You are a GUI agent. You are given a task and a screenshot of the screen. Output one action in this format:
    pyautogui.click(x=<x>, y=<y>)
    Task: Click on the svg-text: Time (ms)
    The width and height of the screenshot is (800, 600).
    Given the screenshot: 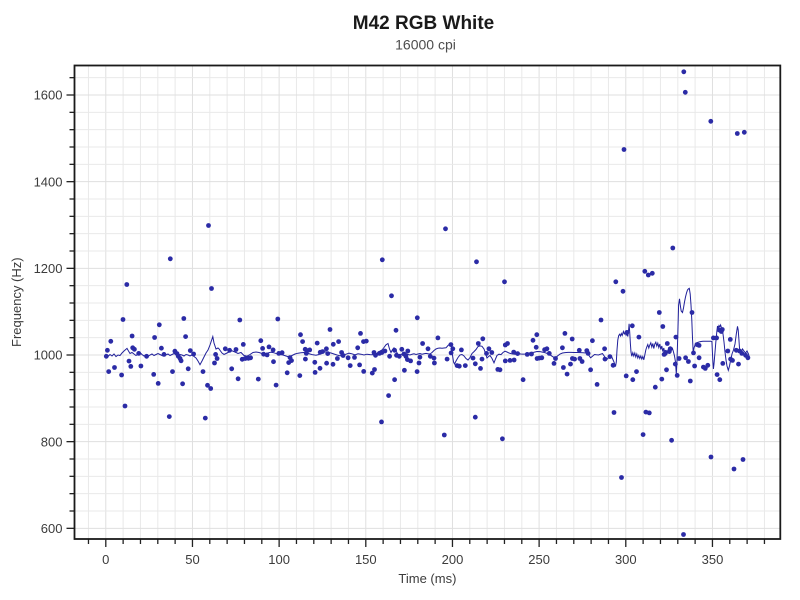 What is the action you would take?
    pyautogui.click(x=427, y=578)
    